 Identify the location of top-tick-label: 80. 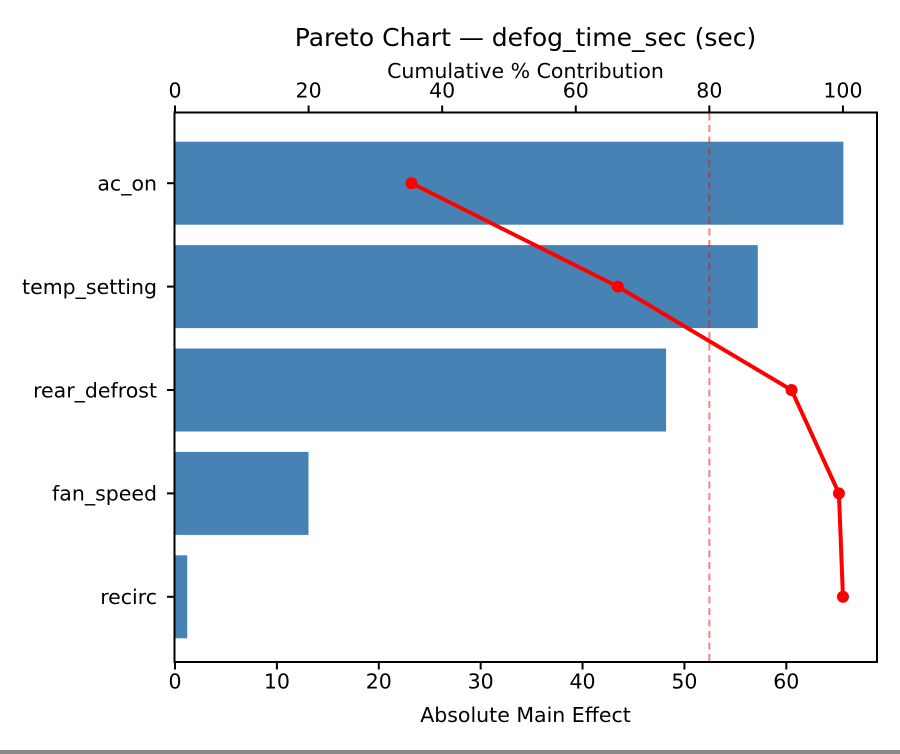
(709, 91).